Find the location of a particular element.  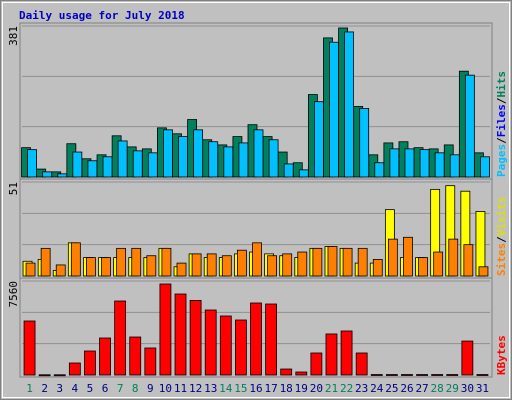

x-tick-label: 19 is located at coordinates (301, 388).